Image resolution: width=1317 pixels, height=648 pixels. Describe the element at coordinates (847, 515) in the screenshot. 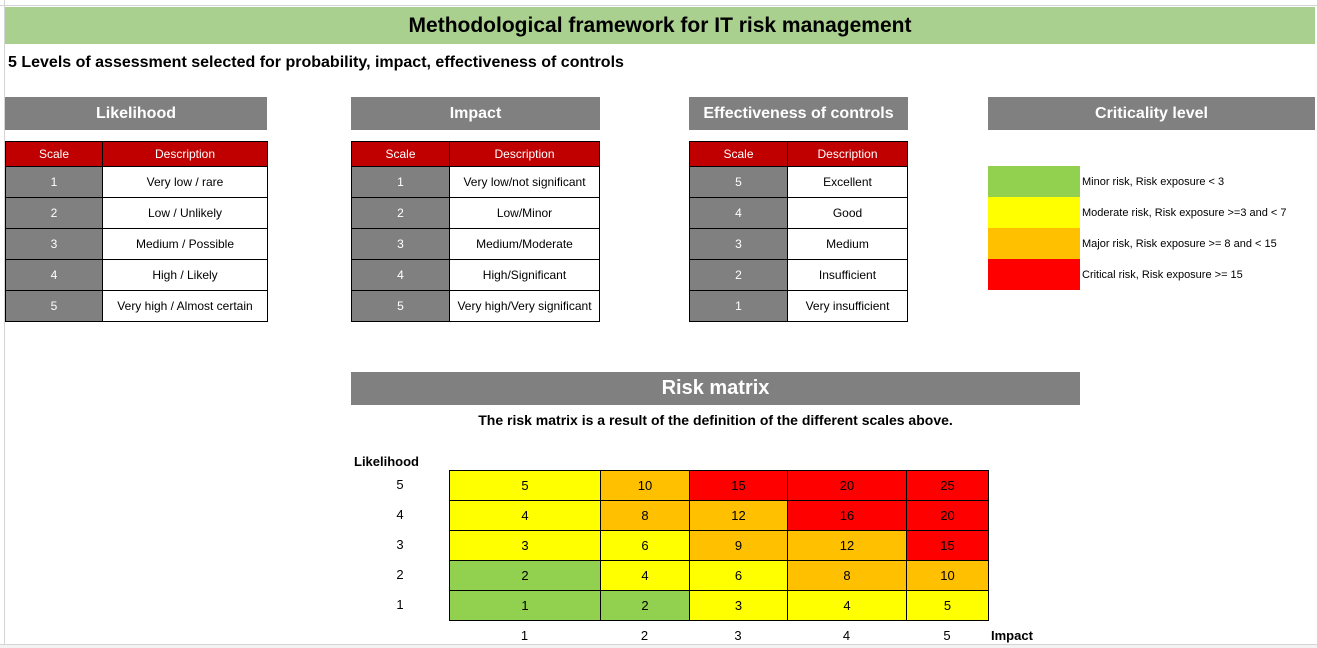

I see `matrix-cell: 16` at that location.